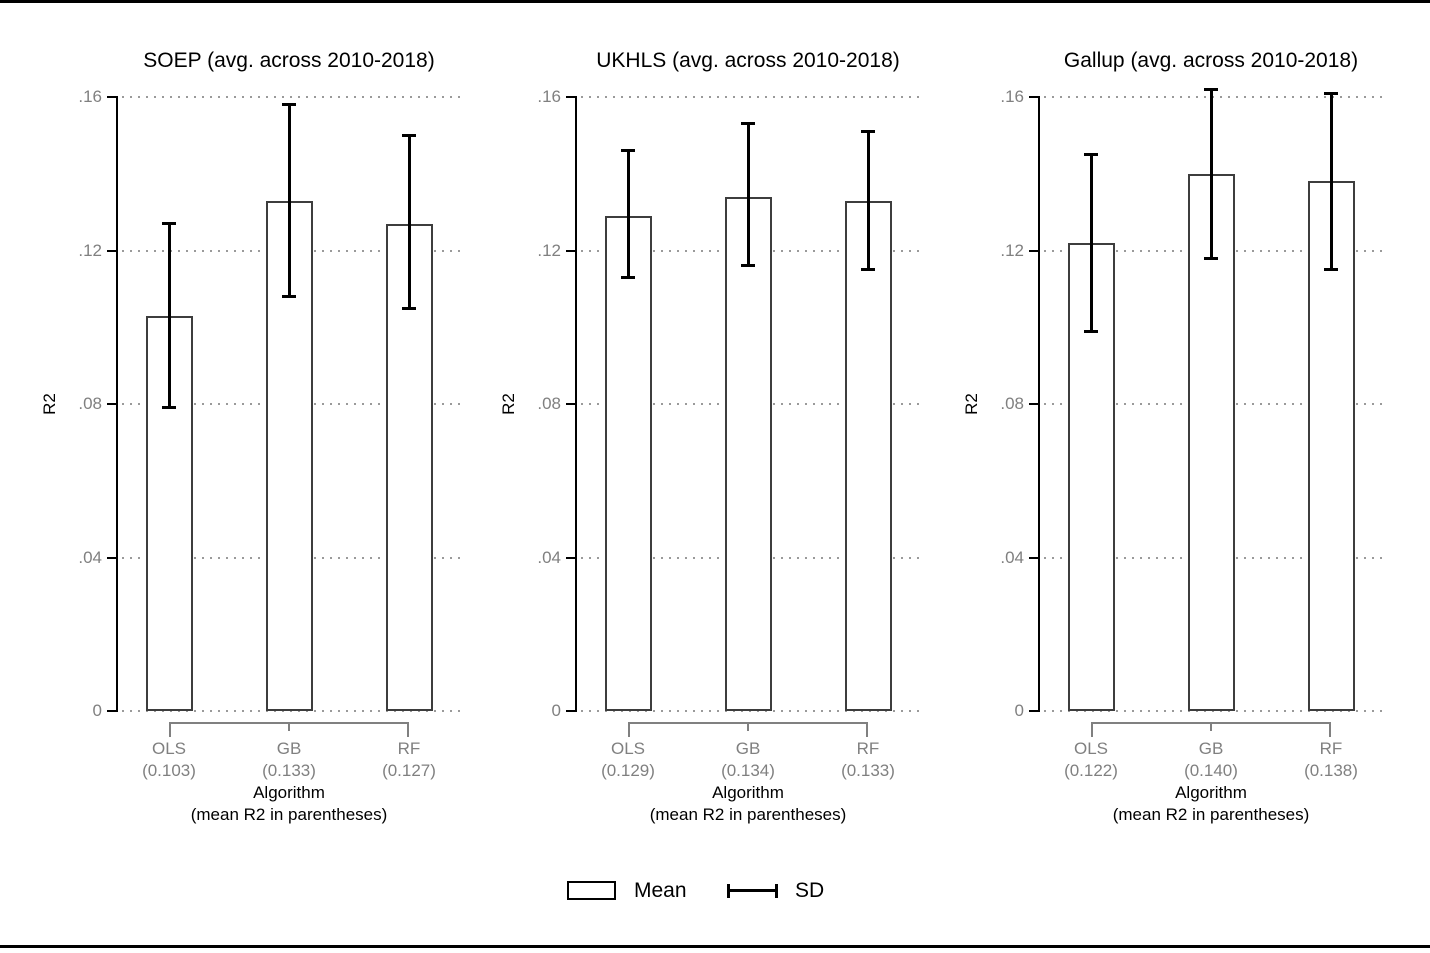 The width and height of the screenshot is (1430, 953). What do you see at coordinates (748, 60) in the screenshot?
I see `panel-title-ukhls: UKHLS (avg. across 2010-2018)` at bounding box center [748, 60].